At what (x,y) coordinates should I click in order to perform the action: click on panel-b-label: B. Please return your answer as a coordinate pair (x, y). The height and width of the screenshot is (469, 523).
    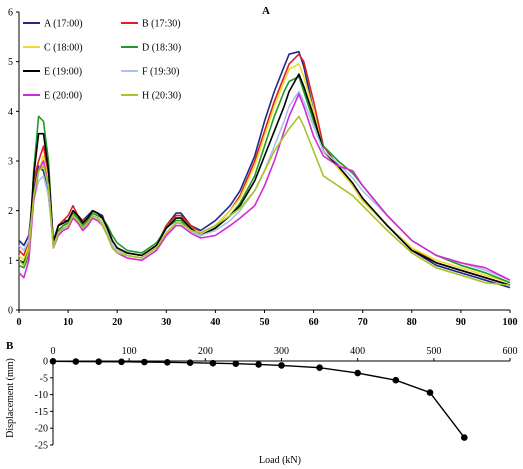
    Looking at the image, I should click on (10, 346).